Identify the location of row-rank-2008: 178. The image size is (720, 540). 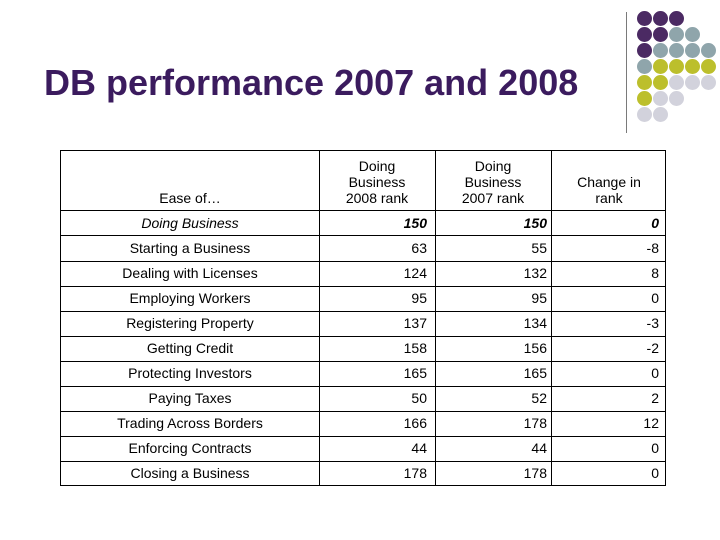
(415, 473).